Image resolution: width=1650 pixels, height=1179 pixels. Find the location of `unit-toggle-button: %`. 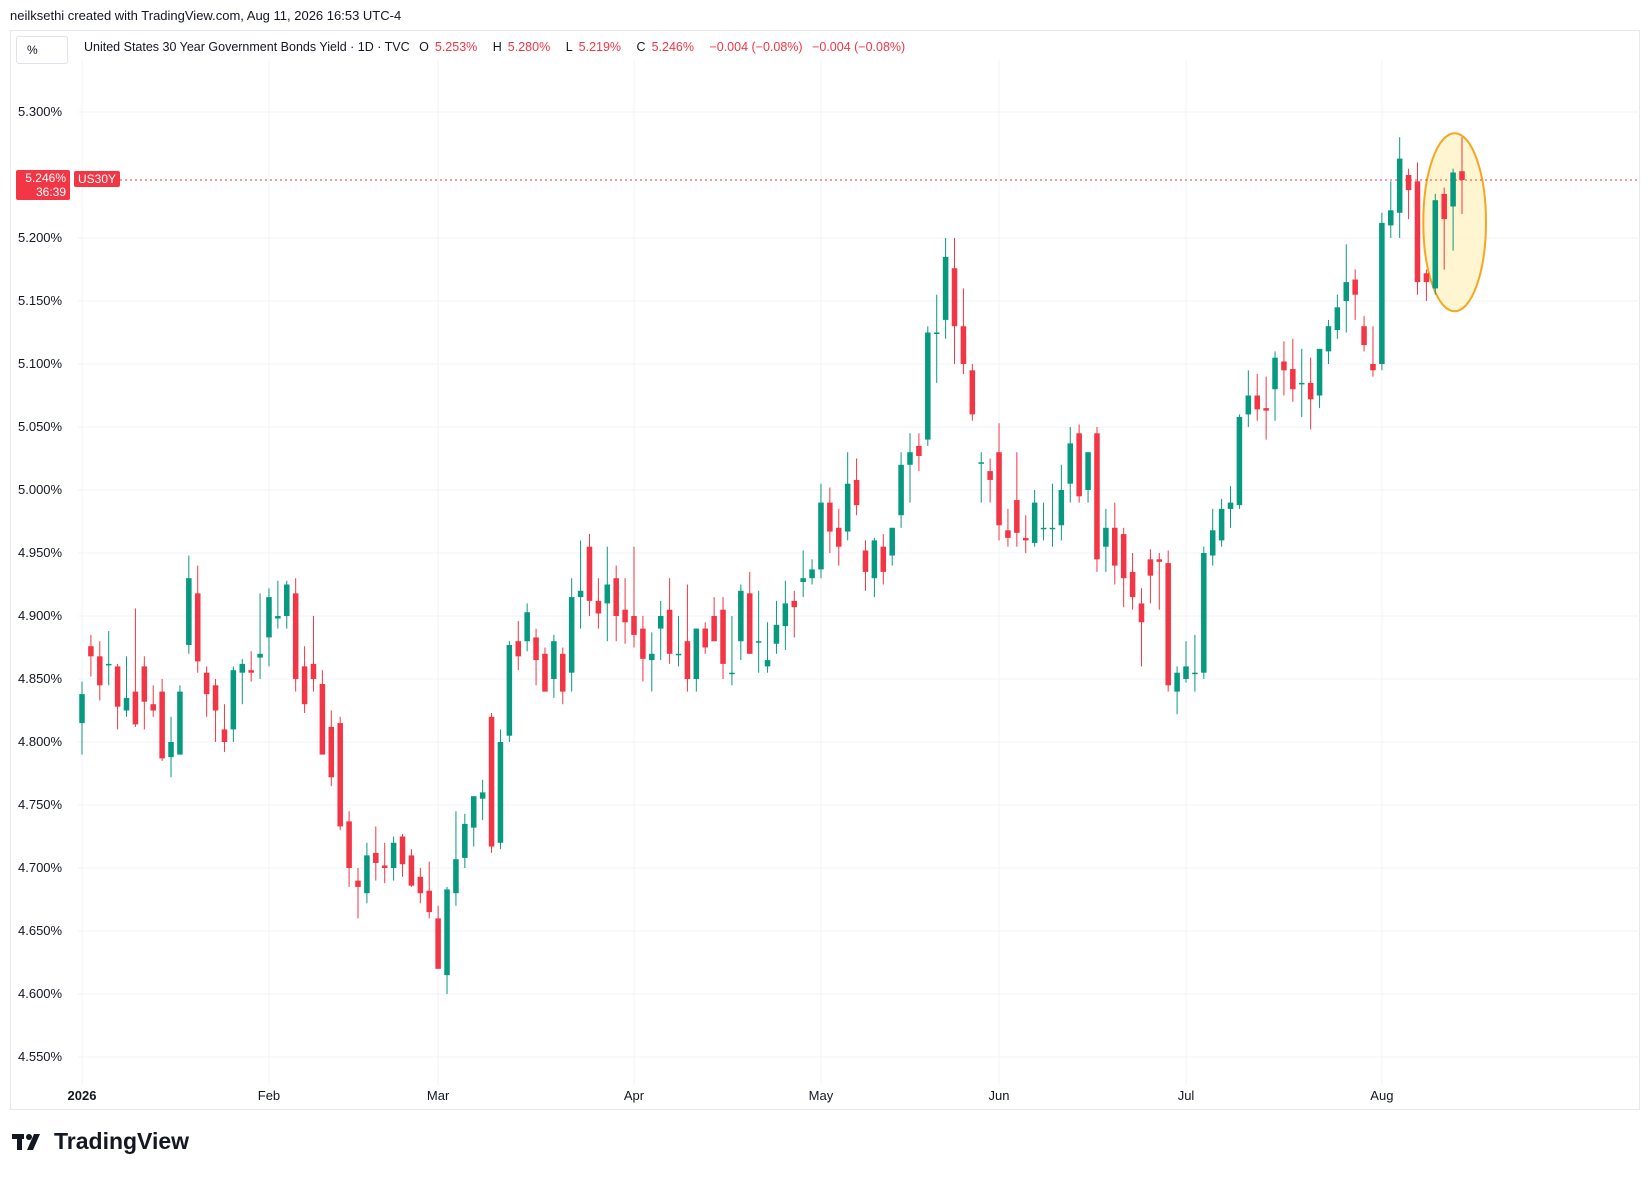

unit-toggle-button: % is located at coordinates (42, 50).